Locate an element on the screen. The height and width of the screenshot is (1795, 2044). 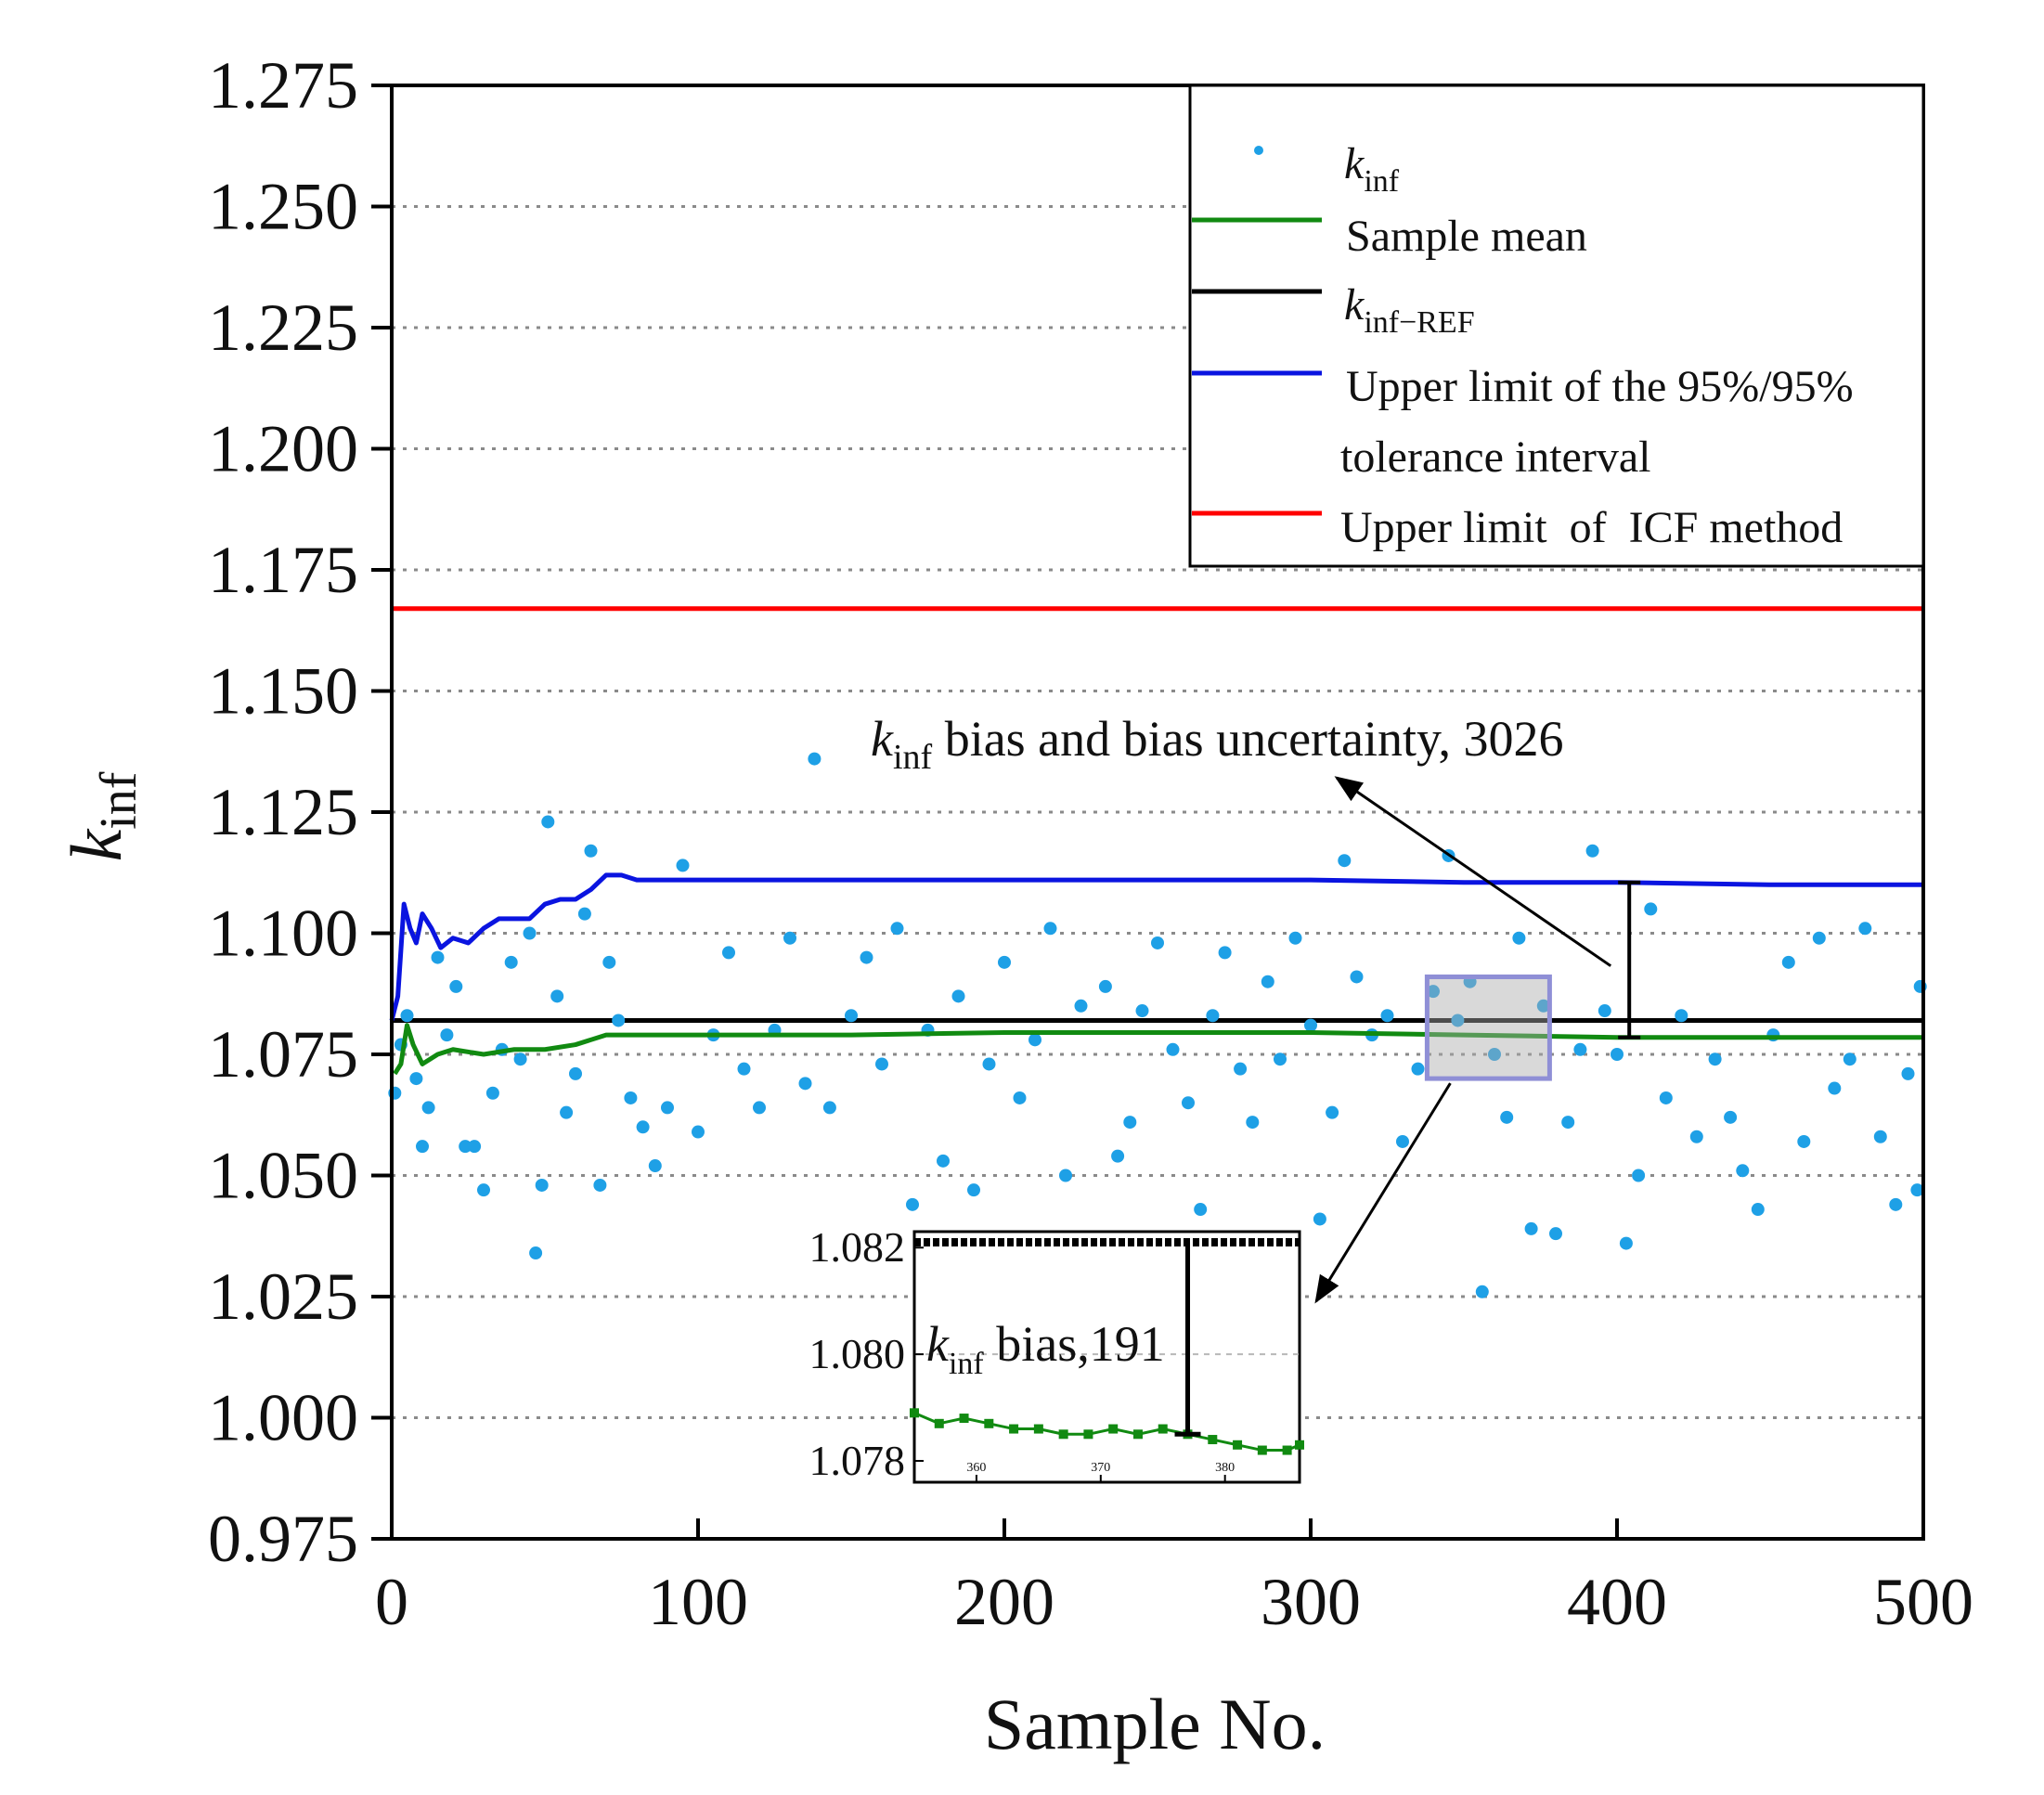
x-tick-label: 200 is located at coordinates (1004, 1602).